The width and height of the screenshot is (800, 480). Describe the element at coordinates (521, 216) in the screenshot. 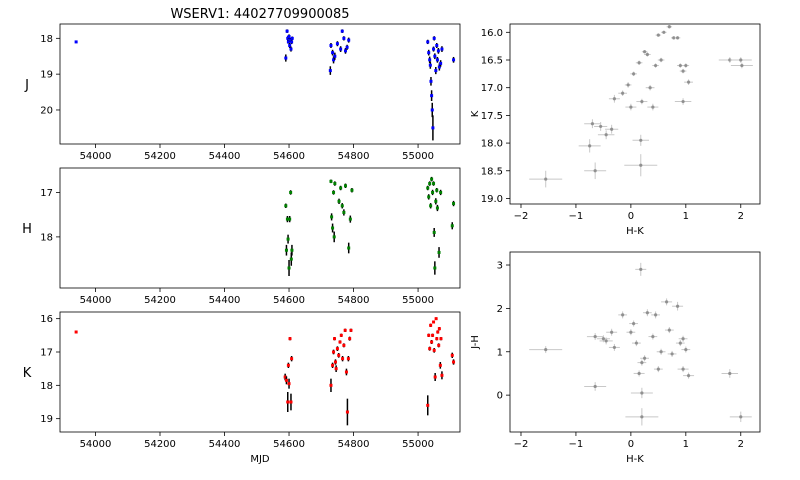

I see `x-tick-label: −2` at that location.